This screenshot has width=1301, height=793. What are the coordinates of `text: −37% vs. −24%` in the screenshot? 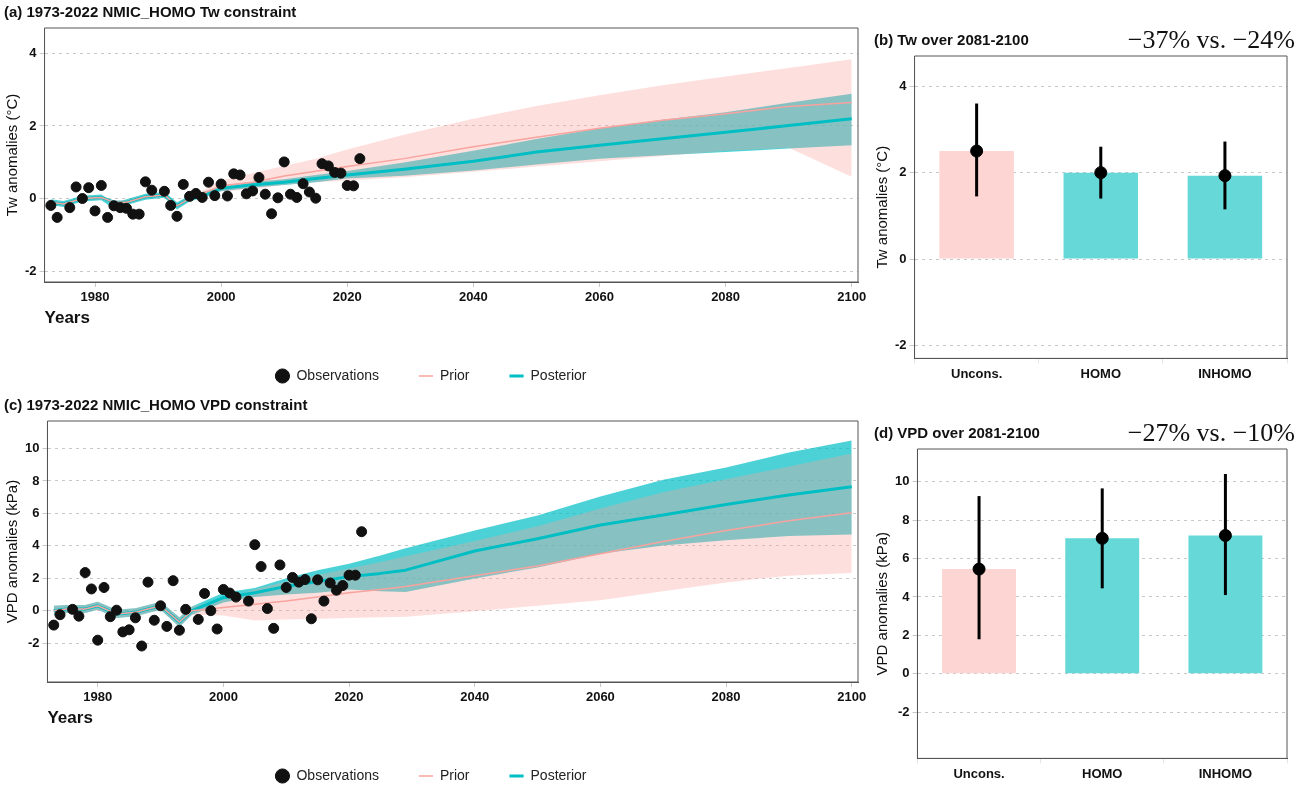 It's located at (1211, 39).